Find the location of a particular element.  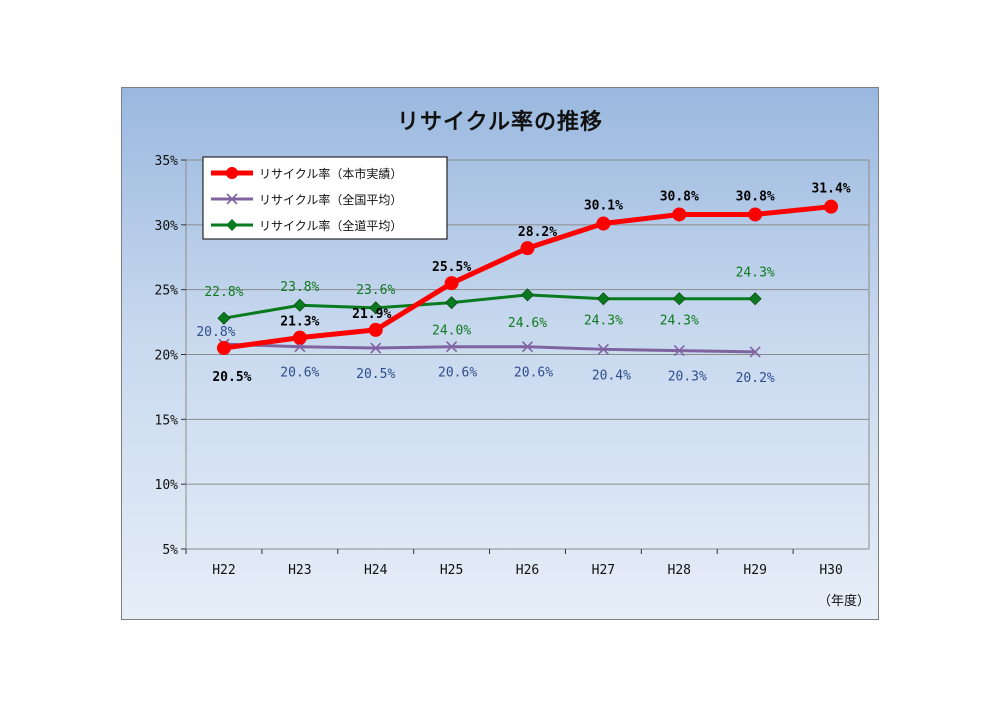

x-axis-title: （年度） is located at coordinates (844, 601).